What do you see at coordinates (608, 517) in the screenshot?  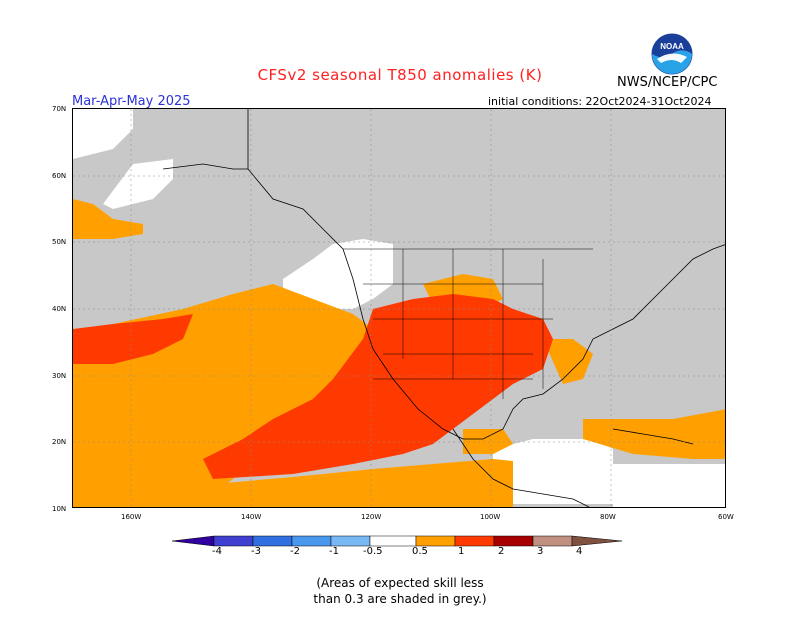 I see `lon-label: 80W` at bounding box center [608, 517].